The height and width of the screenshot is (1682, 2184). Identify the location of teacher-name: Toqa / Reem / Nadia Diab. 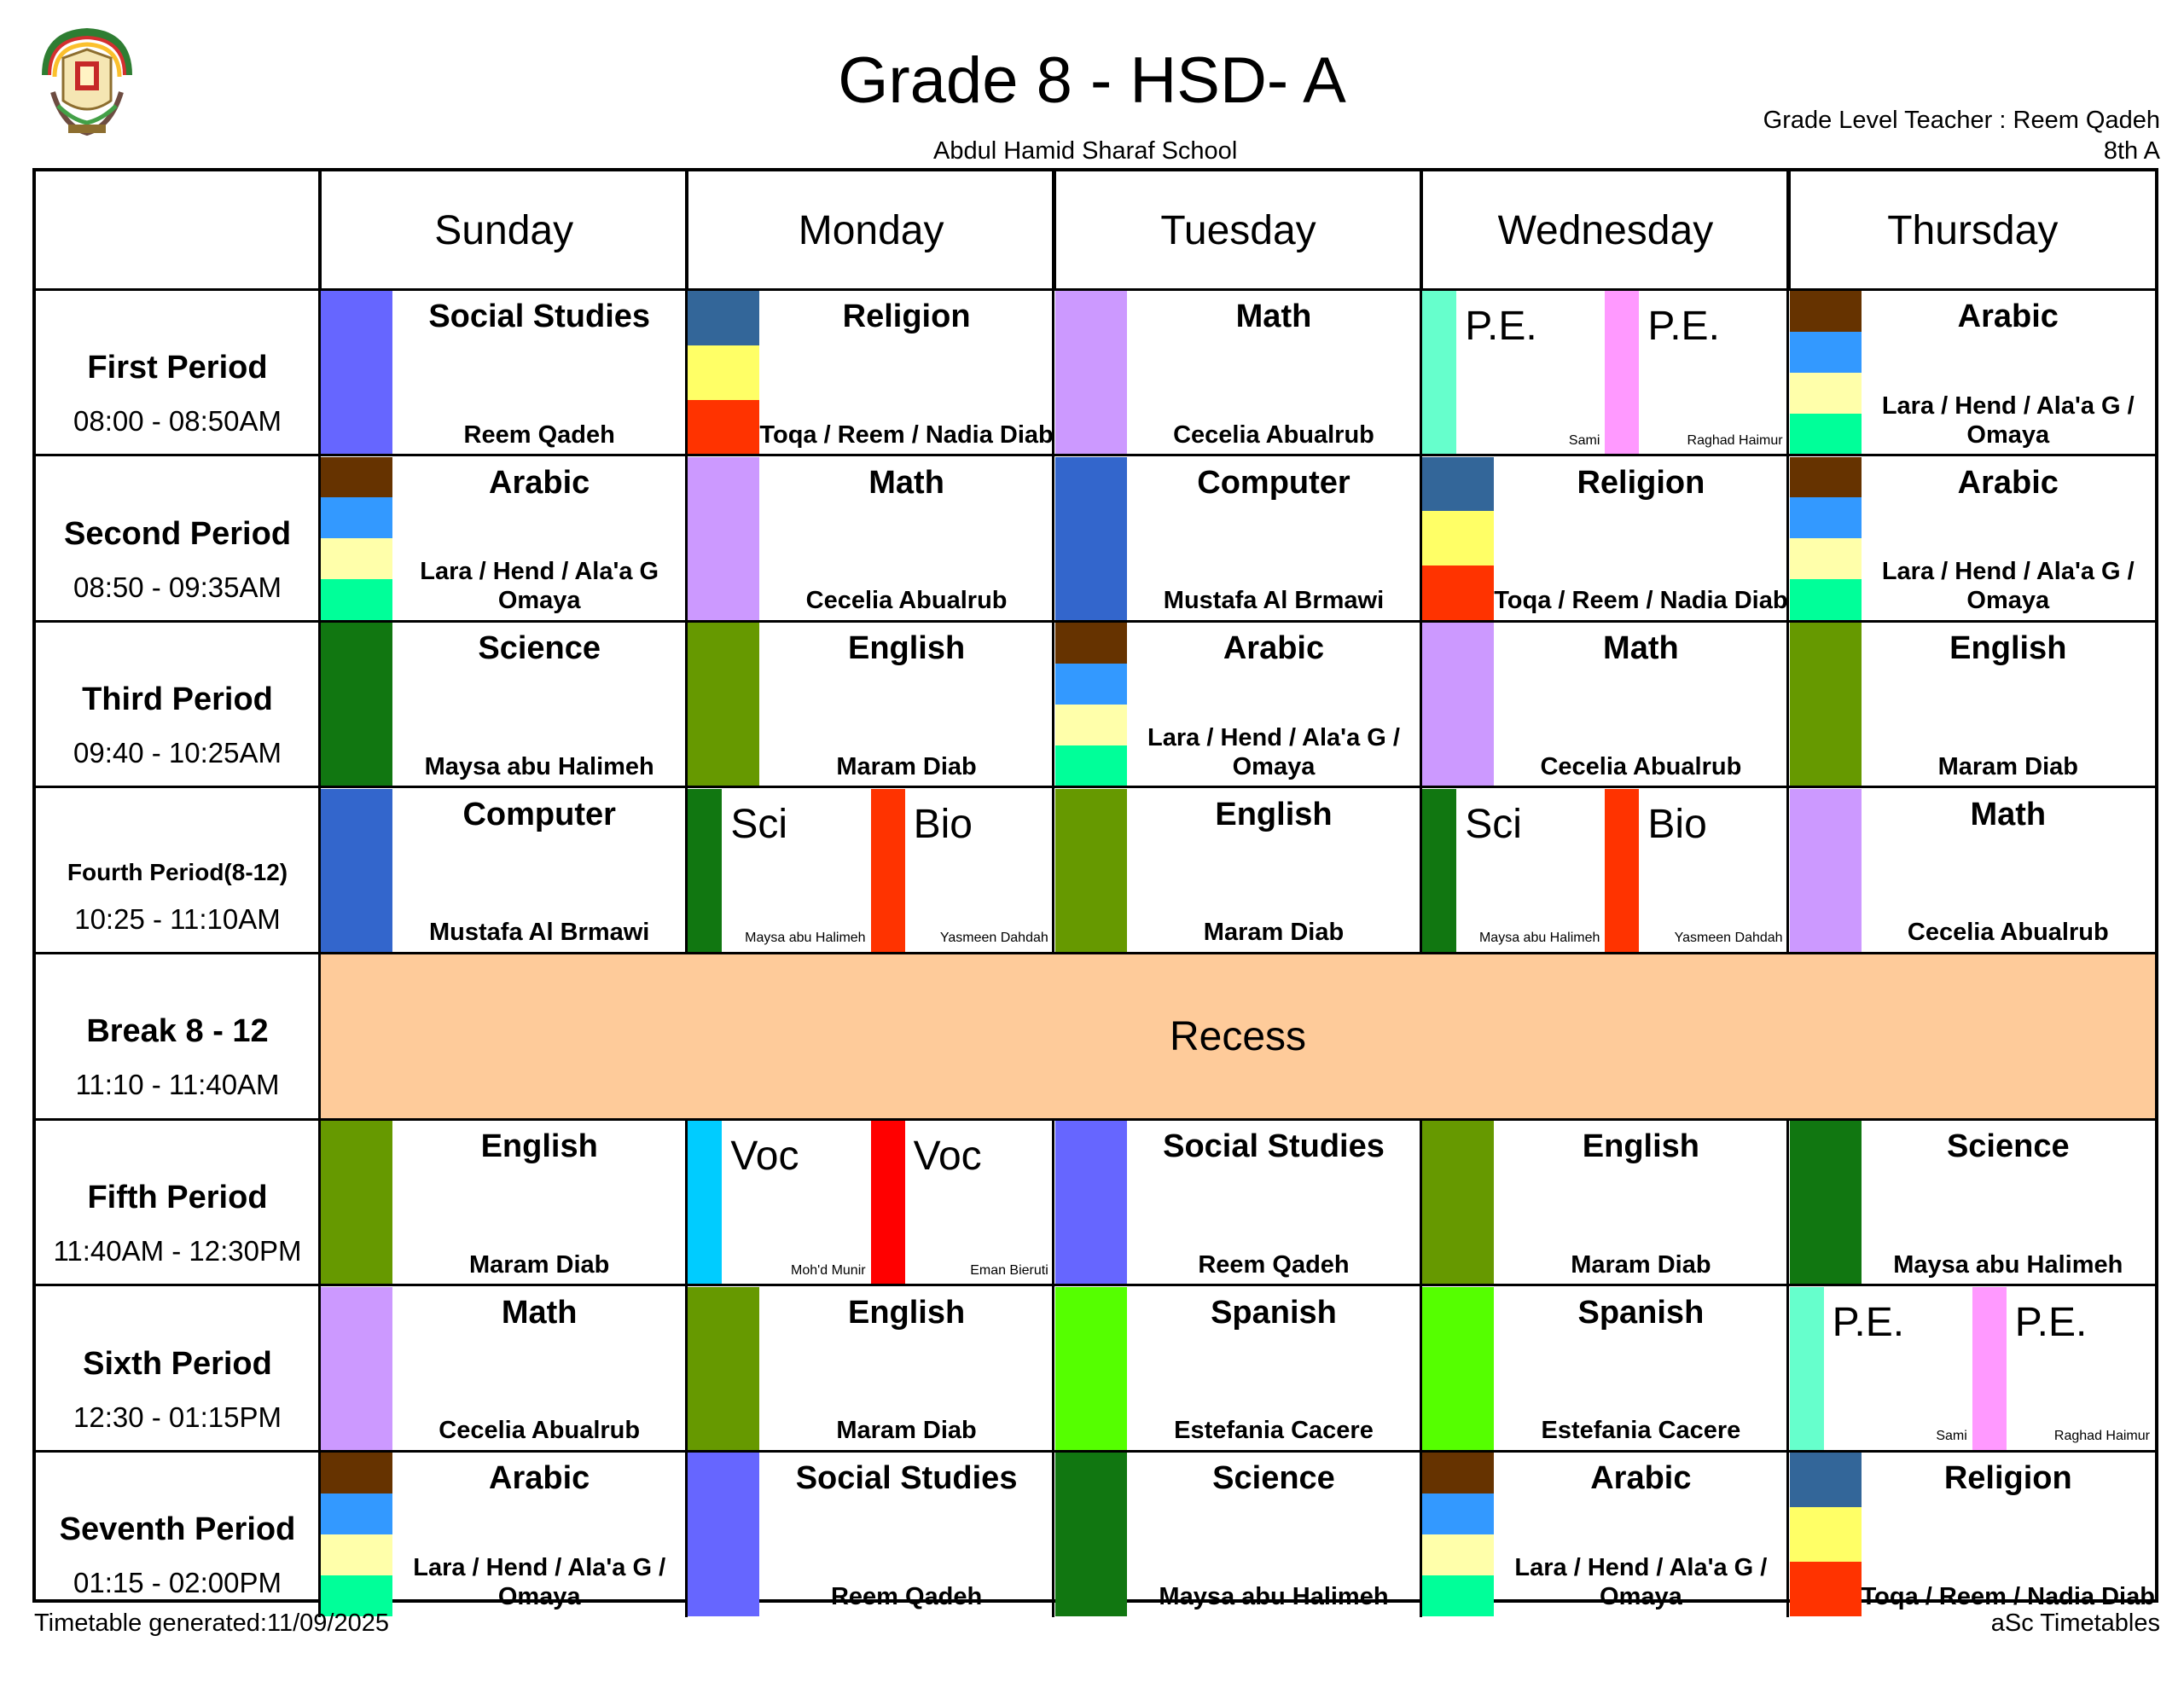
(1641, 601).